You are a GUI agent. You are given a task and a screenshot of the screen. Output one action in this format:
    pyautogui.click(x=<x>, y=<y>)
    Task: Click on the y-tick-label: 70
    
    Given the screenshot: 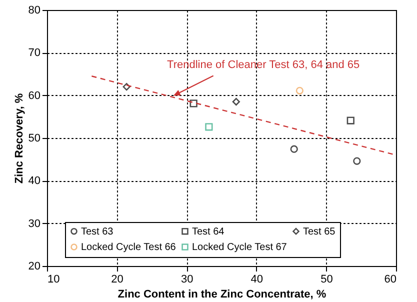 What is the action you would take?
    pyautogui.click(x=34, y=53)
    